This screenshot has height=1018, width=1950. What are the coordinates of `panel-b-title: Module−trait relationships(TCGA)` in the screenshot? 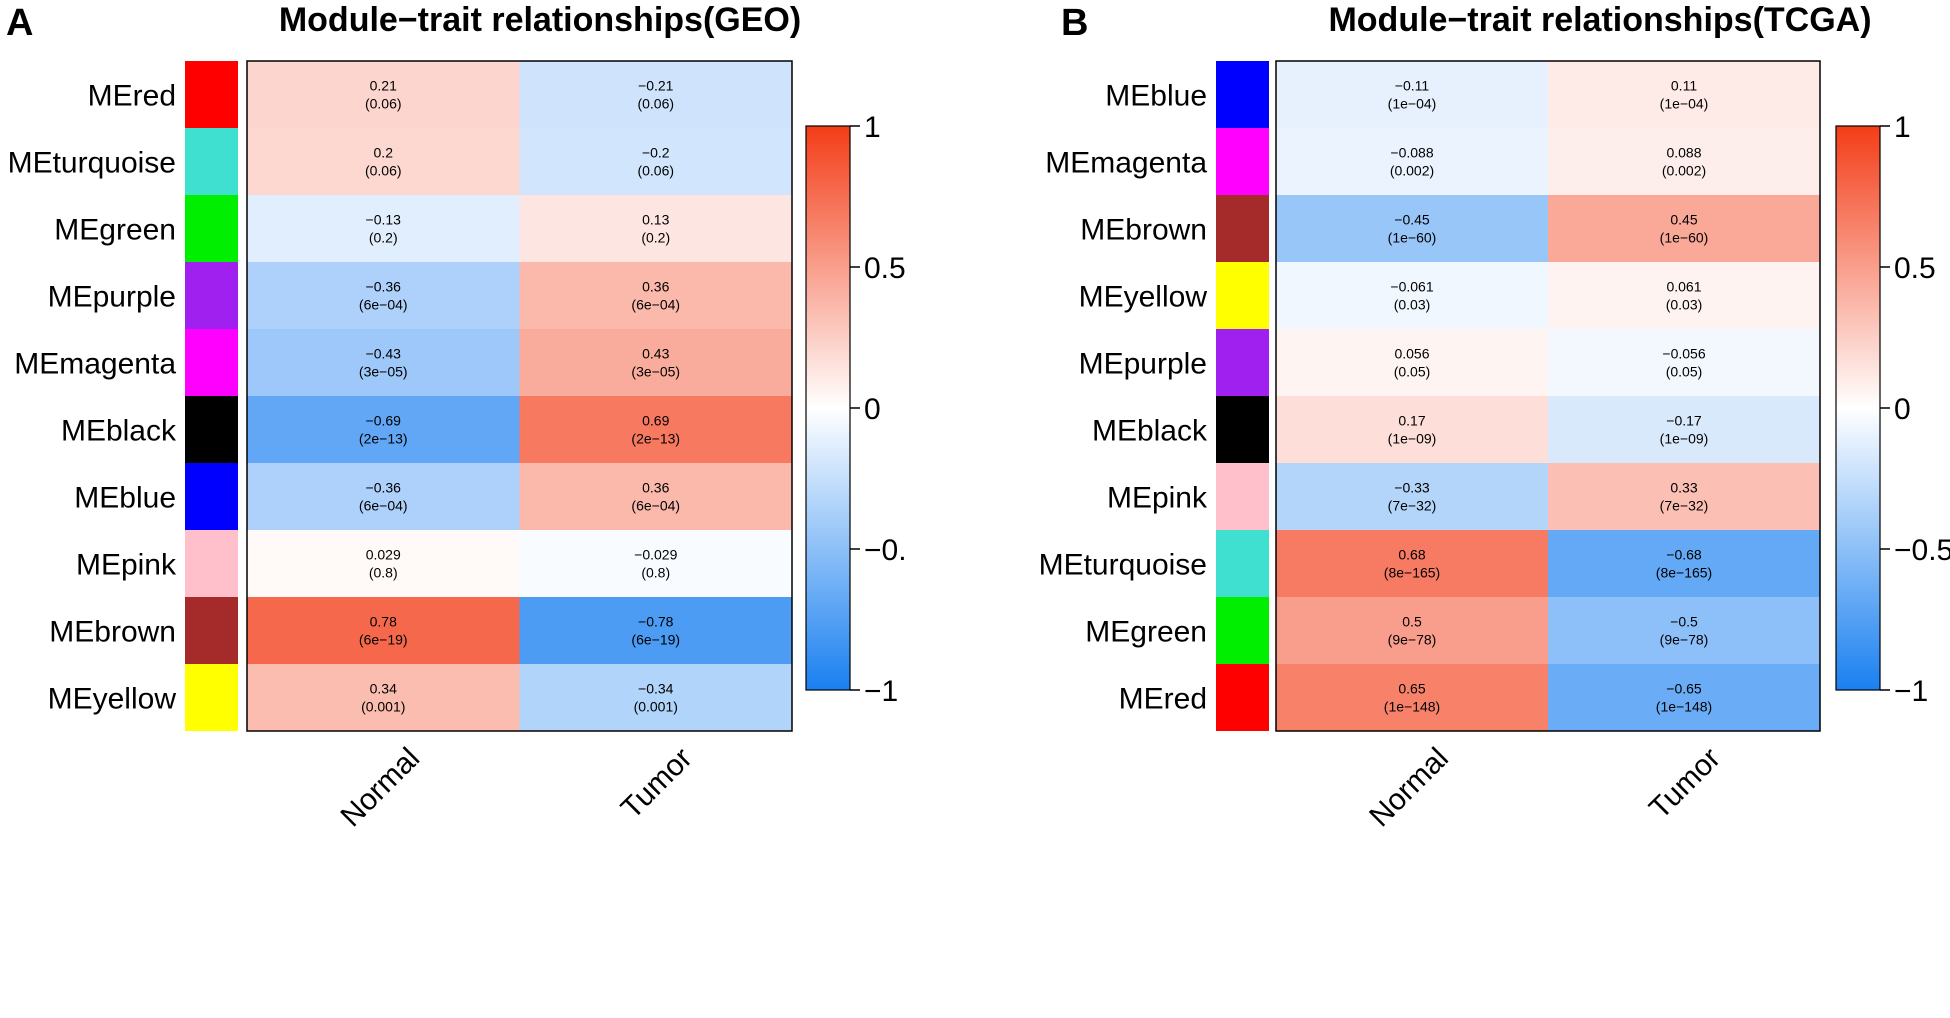 It's located at (1600, 20).